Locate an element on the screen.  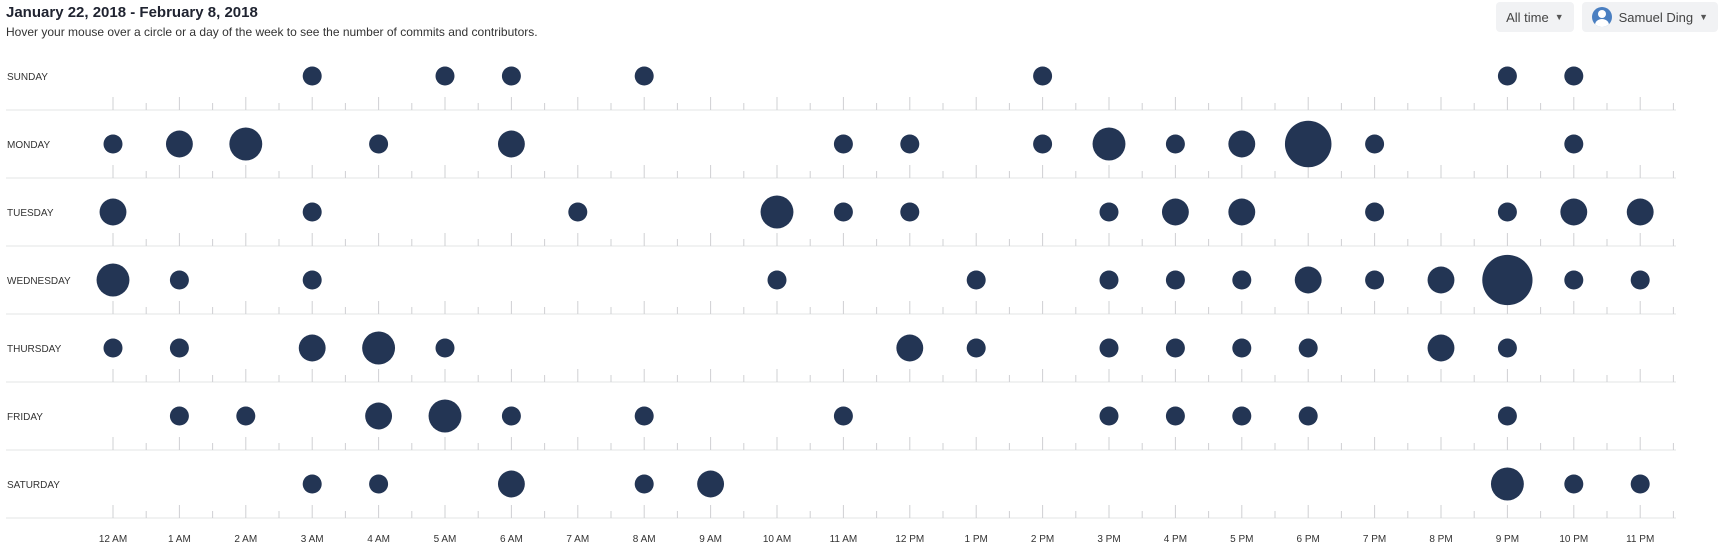
day-label-saturday: SATURDAY is located at coordinates (33, 485).